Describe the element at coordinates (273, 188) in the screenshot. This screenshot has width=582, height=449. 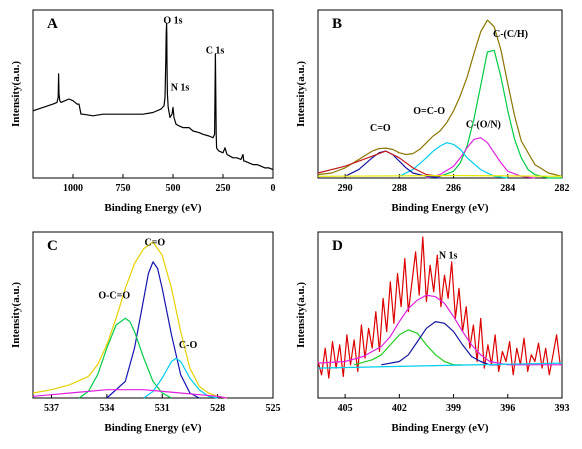
I see `x-tick-label: 0` at that location.